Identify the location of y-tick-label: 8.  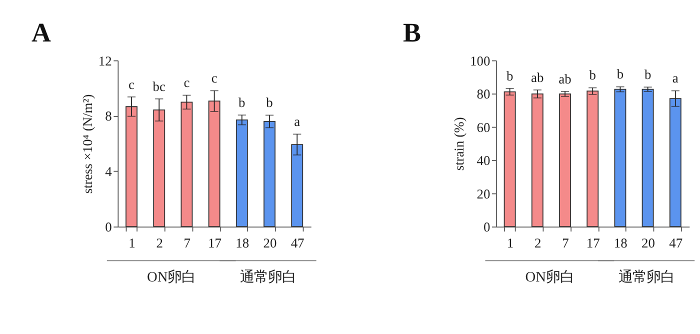
(108, 116).